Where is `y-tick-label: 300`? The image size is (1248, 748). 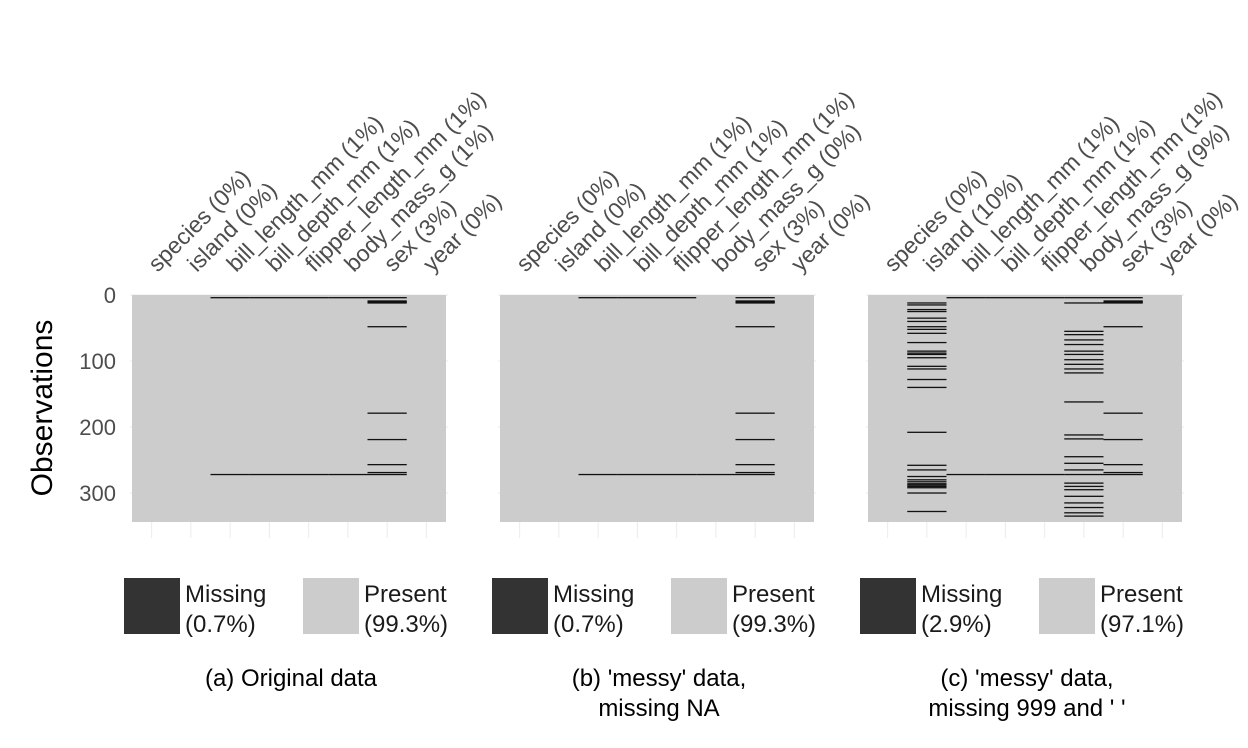
y-tick-label: 300 is located at coordinates (97, 493).